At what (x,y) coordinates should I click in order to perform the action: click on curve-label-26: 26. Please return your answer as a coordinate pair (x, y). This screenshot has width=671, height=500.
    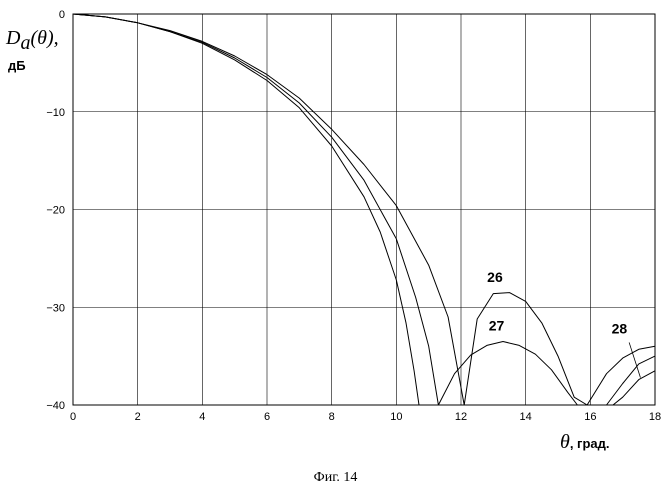
    Looking at the image, I should click on (495, 277).